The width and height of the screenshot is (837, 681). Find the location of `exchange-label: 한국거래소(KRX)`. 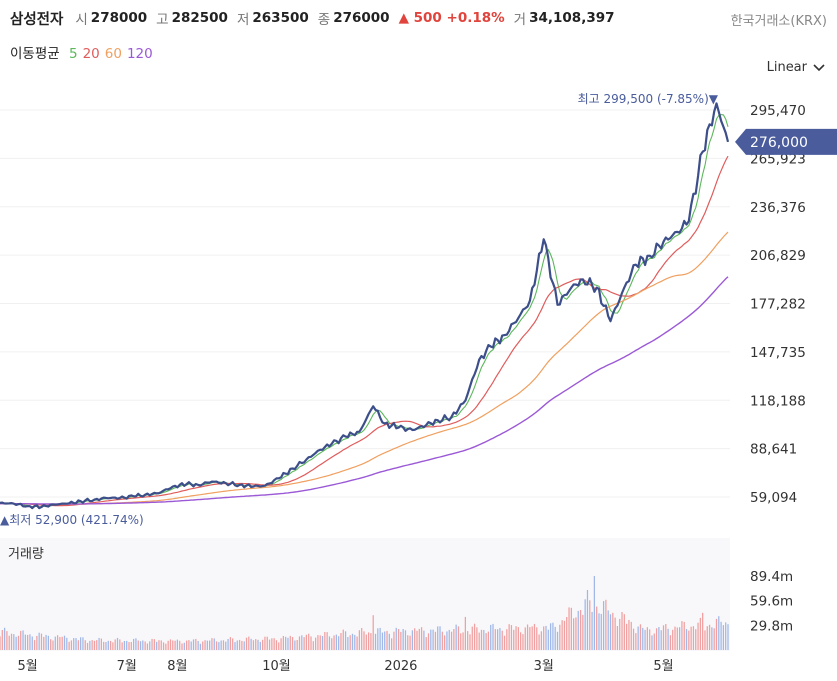

exchange-label: 한국거래소(KRX) is located at coordinates (778, 21).